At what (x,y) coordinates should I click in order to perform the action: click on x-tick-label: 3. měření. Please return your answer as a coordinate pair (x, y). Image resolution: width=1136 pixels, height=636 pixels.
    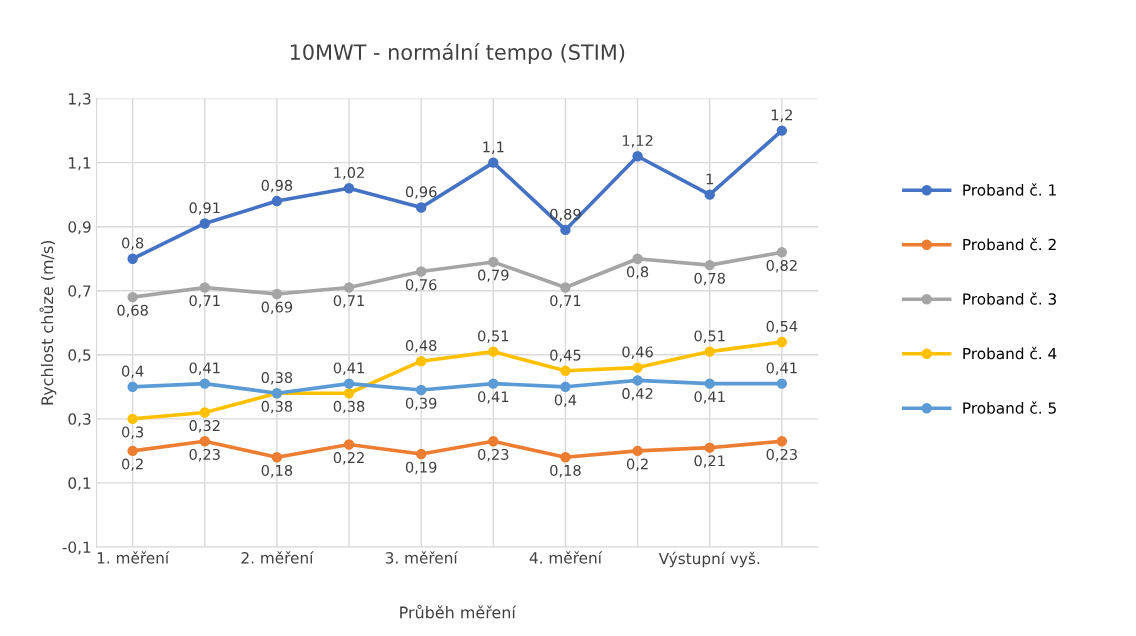
    Looking at the image, I should click on (422, 557).